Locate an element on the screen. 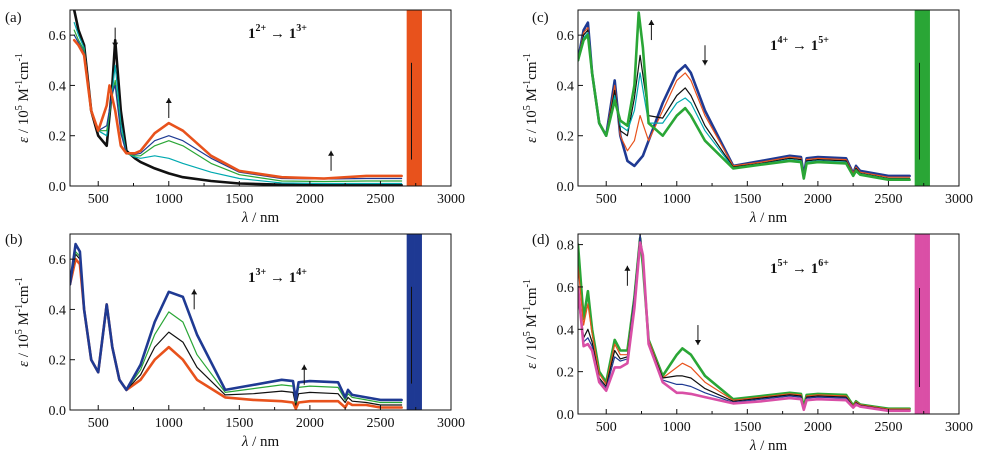 The width and height of the screenshot is (986, 465). x-axis-title: λ / nm is located at coordinates (768, 218).